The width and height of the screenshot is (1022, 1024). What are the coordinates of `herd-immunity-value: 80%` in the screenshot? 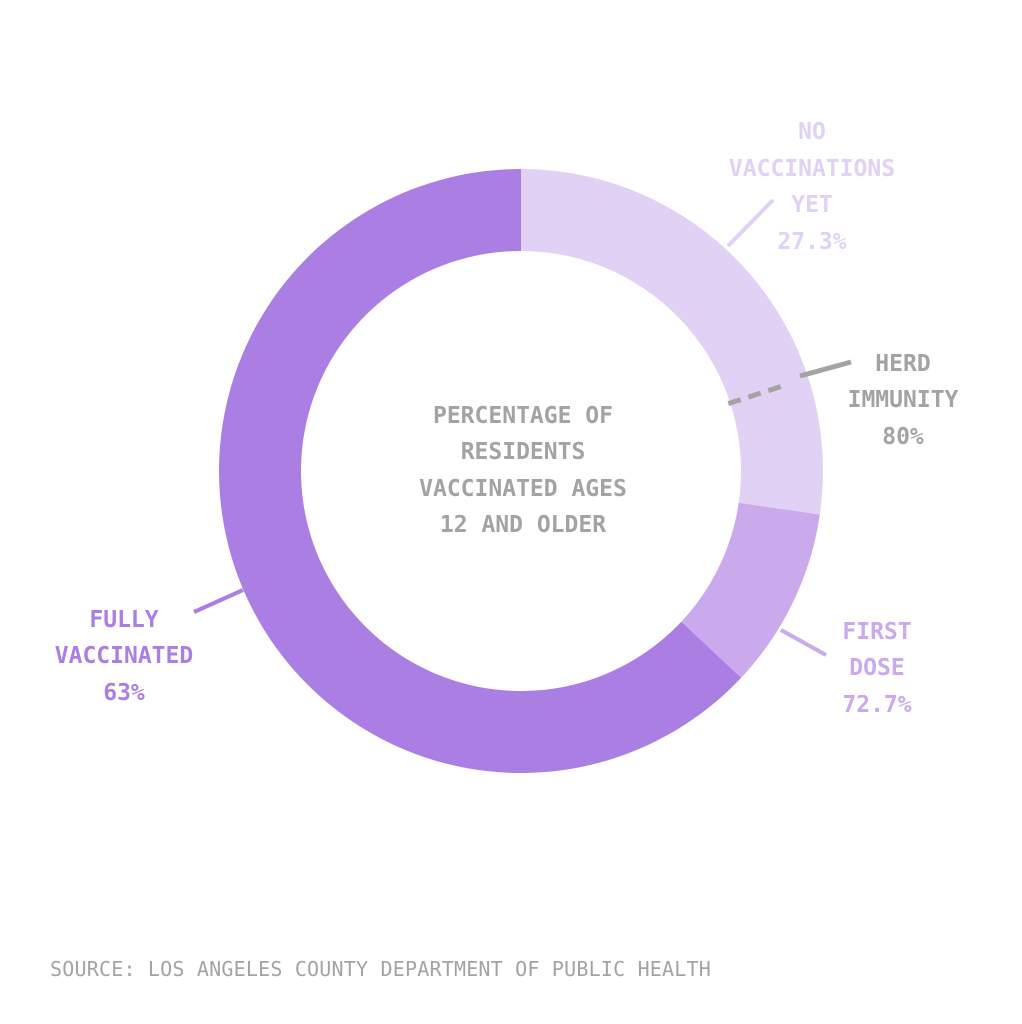 It's located at (903, 437).